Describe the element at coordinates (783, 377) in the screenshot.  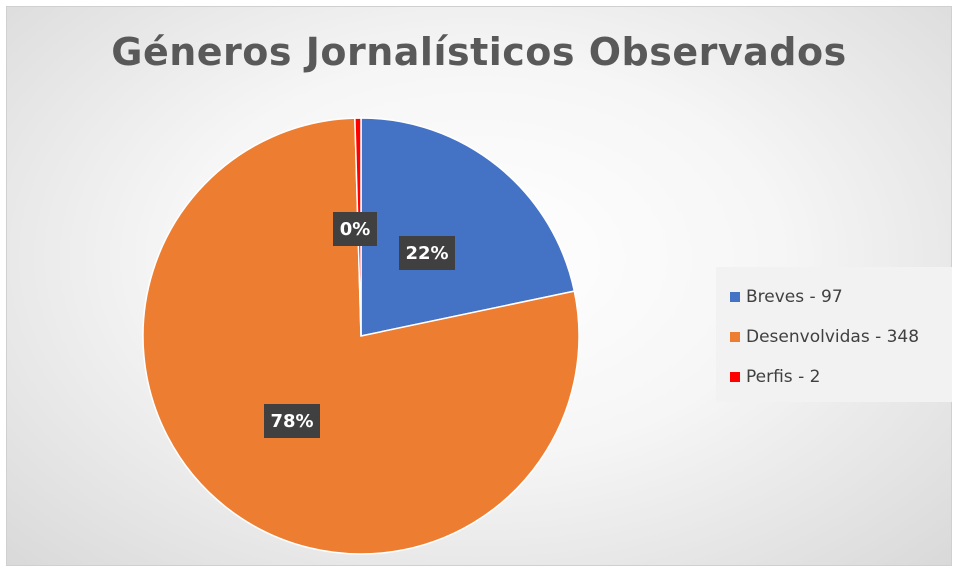
I see `legend-label: Perfis - 2` at that location.